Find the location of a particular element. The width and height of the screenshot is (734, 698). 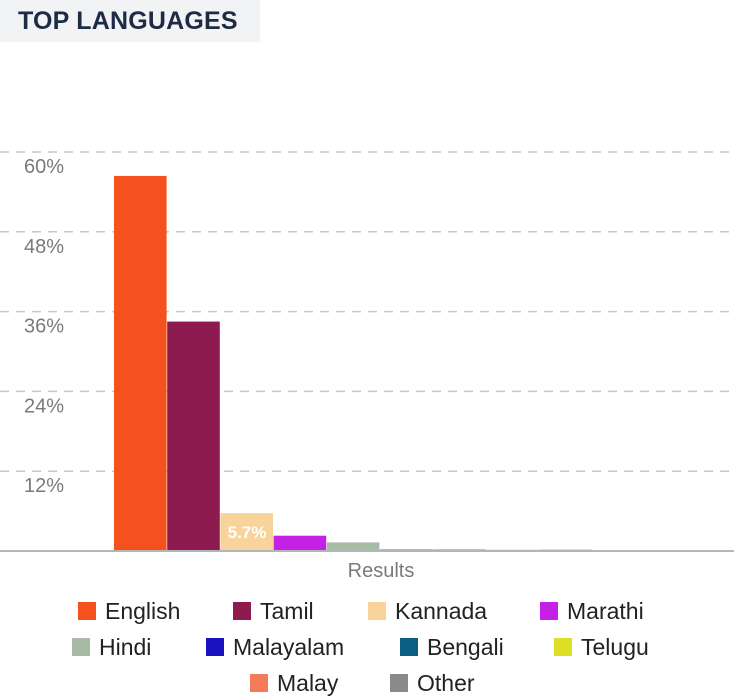

bar-kannada is located at coordinates (246, 532).